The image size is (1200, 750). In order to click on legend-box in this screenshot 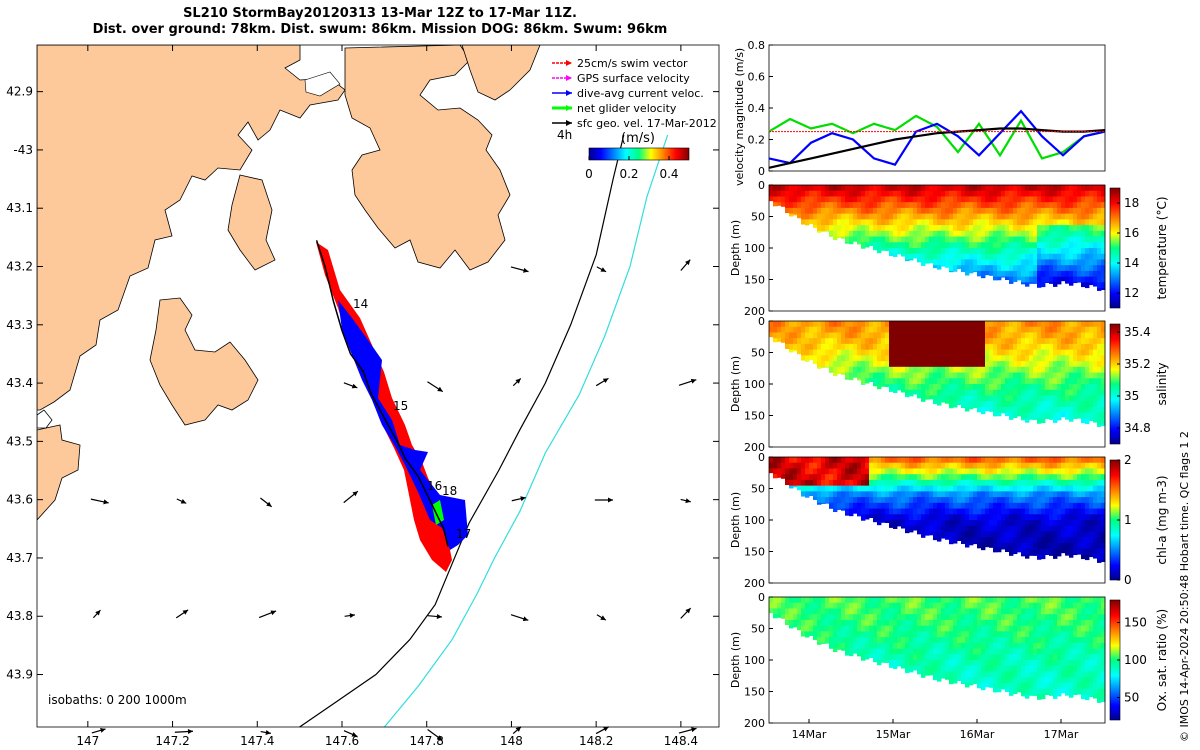, I will do `click(631, 95)`.